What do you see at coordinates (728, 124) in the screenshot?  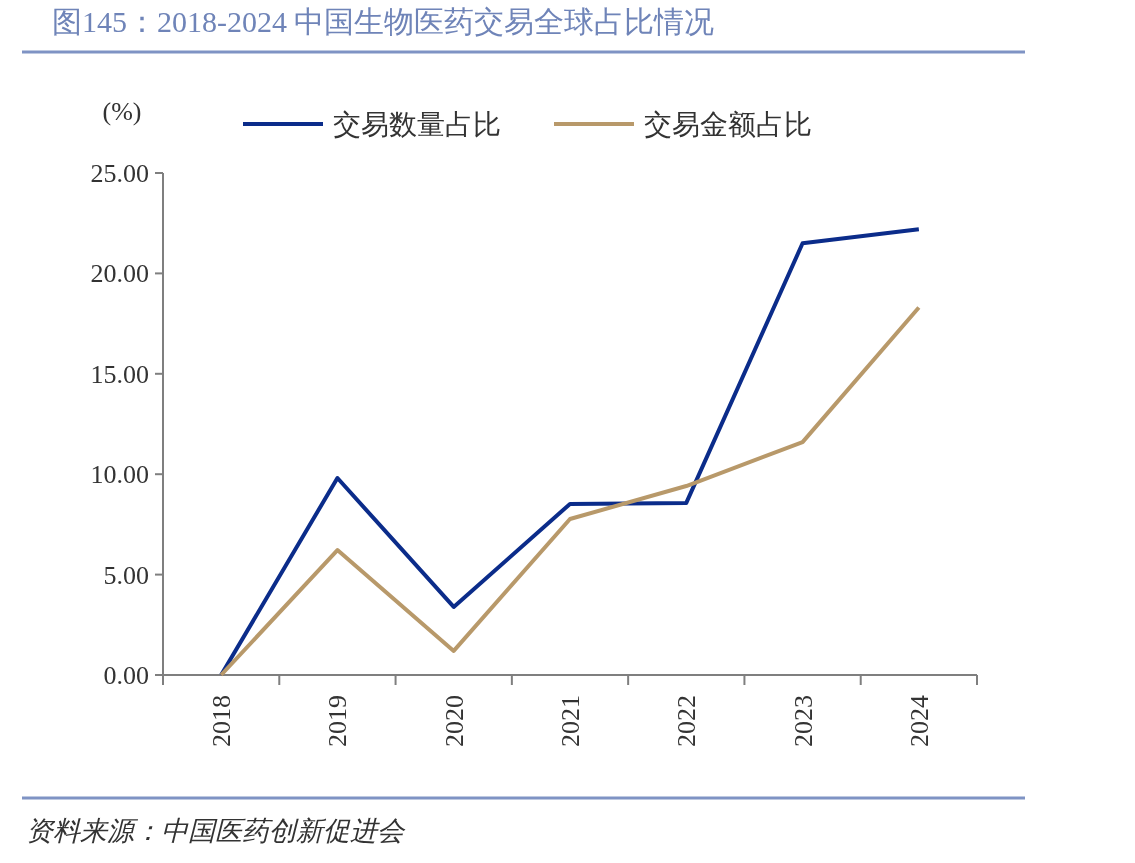 I see `legend-label: 交易金额占比` at bounding box center [728, 124].